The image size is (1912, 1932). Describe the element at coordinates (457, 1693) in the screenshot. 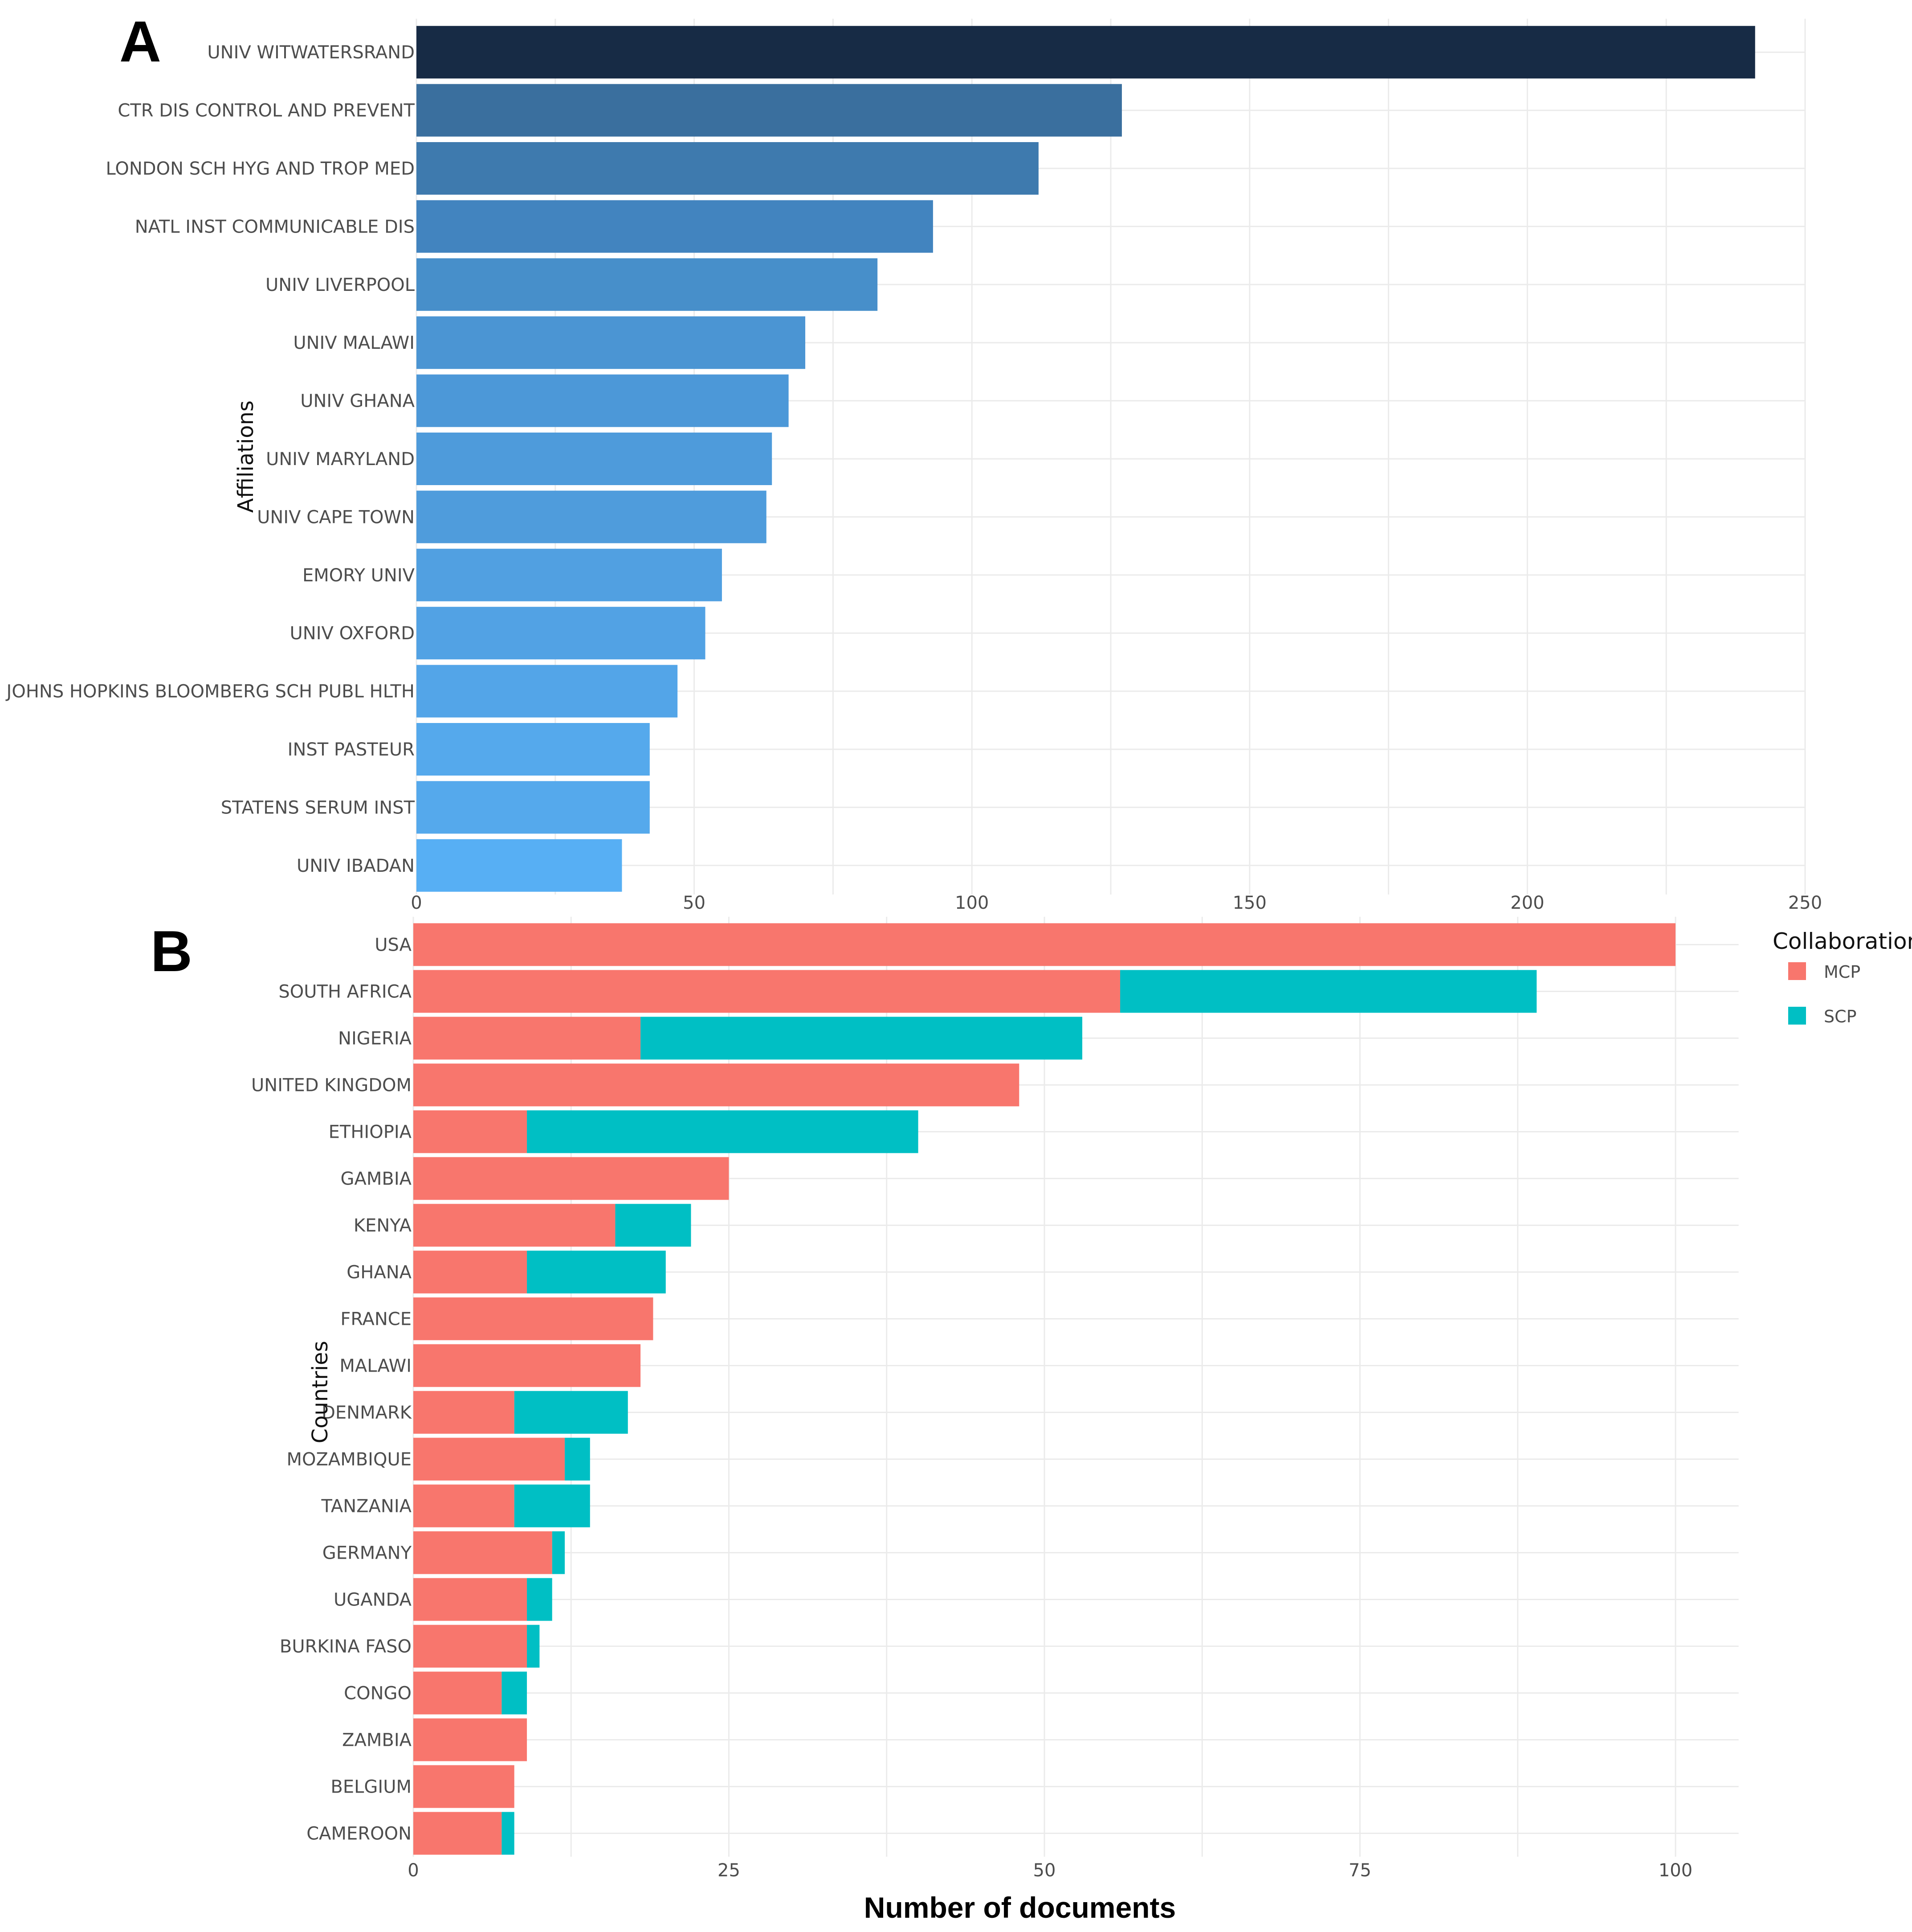

I see `bar-congo-mcp` at that location.